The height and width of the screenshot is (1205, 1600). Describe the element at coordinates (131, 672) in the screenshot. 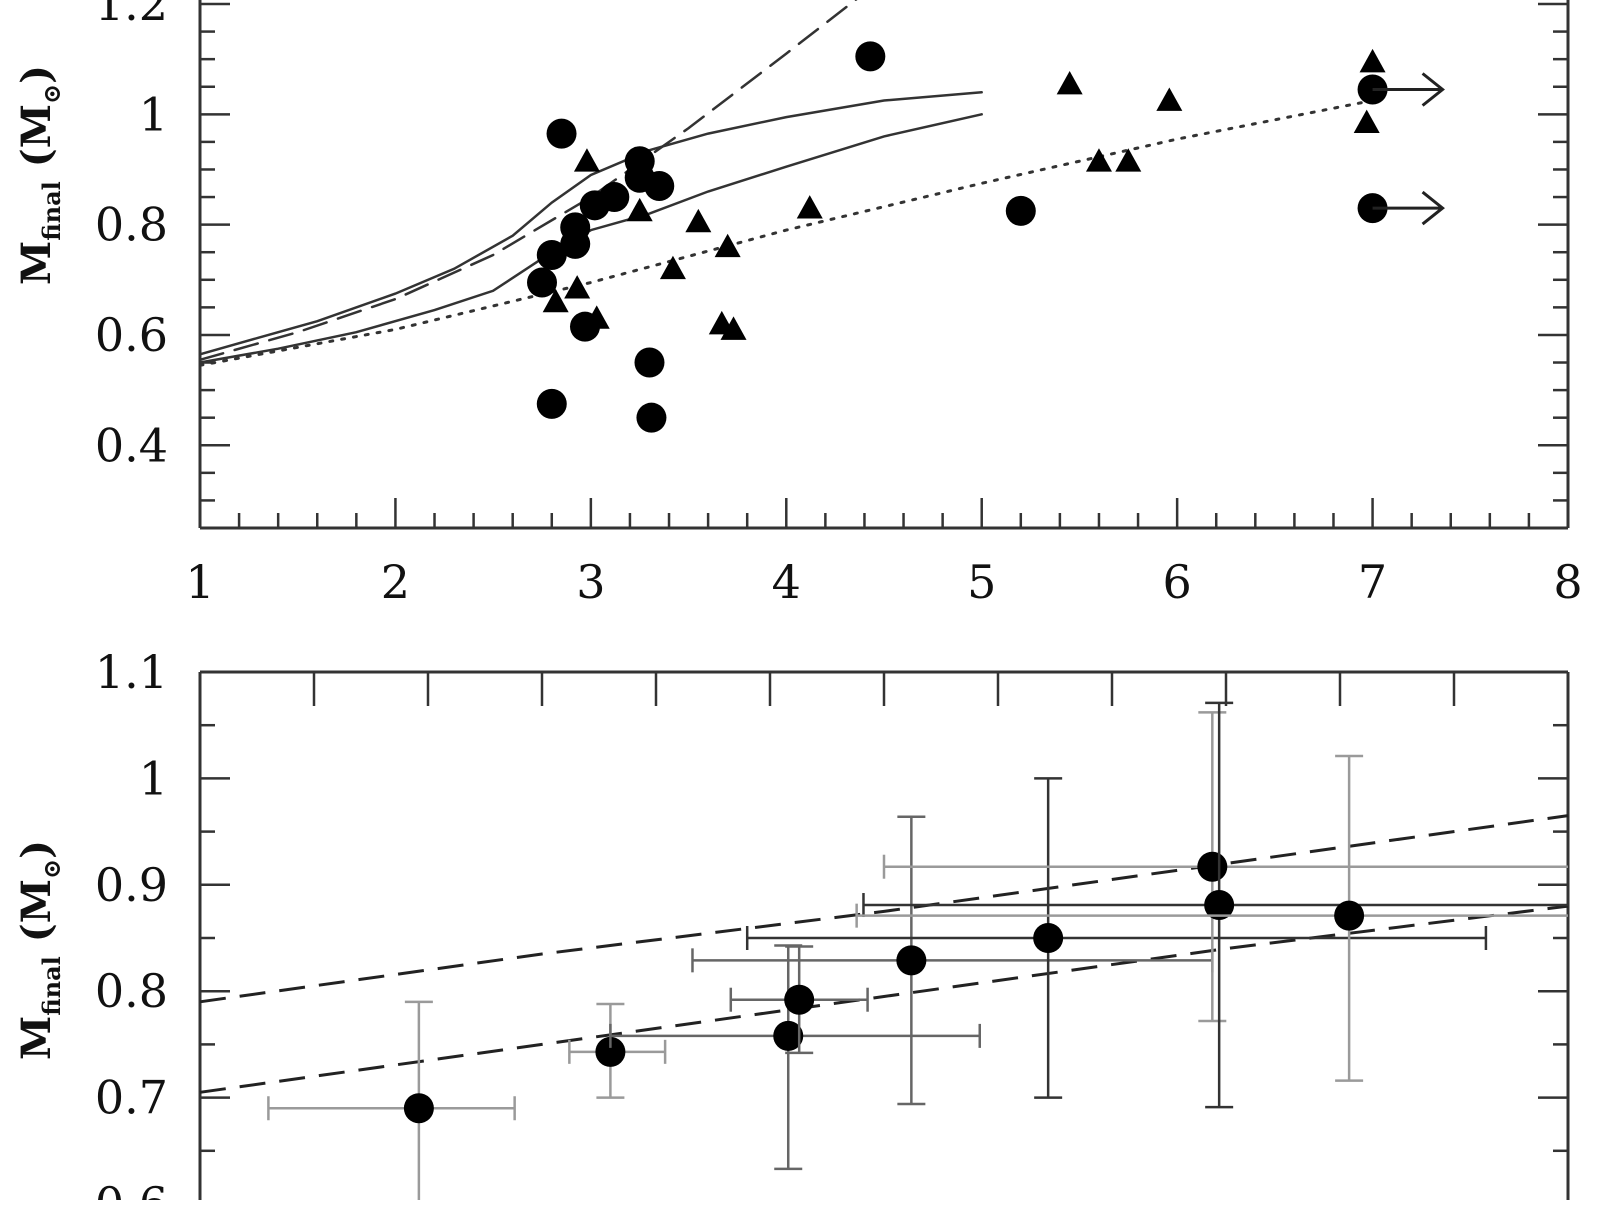

I see `y-tick-label: 1.1` at that location.